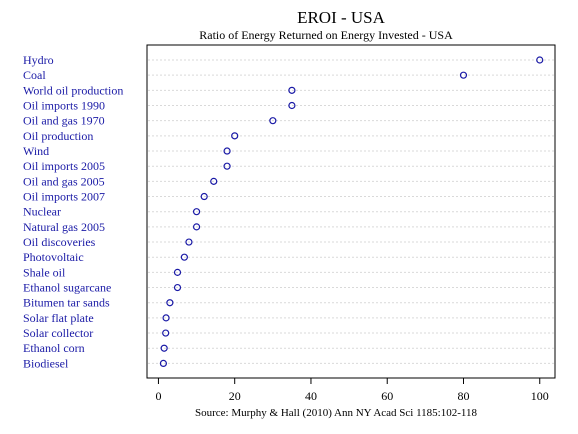 The width and height of the screenshot is (578, 434). Describe the element at coordinates (42, 212) in the screenshot. I see `category-label-nuclear: Nuclear` at that location.